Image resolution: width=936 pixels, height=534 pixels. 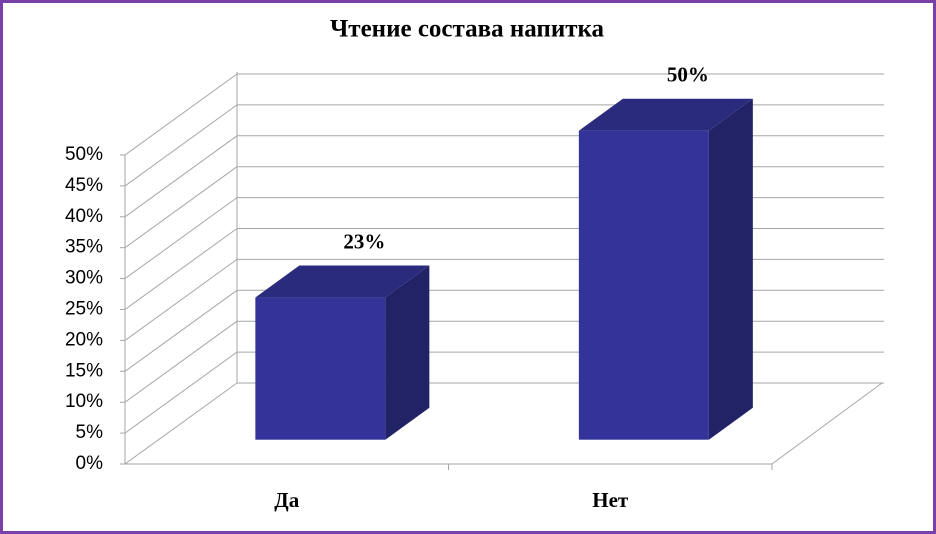 What do you see at coordinates (84, 278) in the screenshot?
I see `y-tick-label: 30%` at bounding box center [84, 278].